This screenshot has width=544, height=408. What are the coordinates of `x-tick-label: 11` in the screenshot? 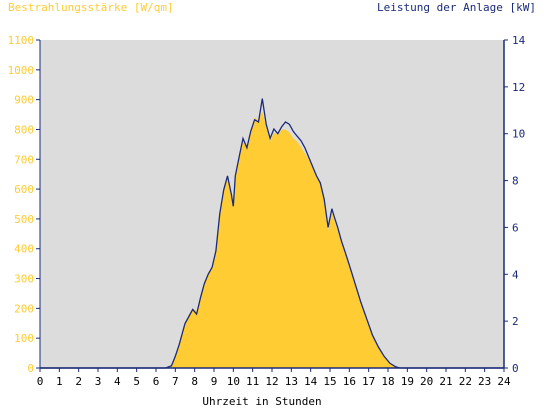 It's located at (252, 381).